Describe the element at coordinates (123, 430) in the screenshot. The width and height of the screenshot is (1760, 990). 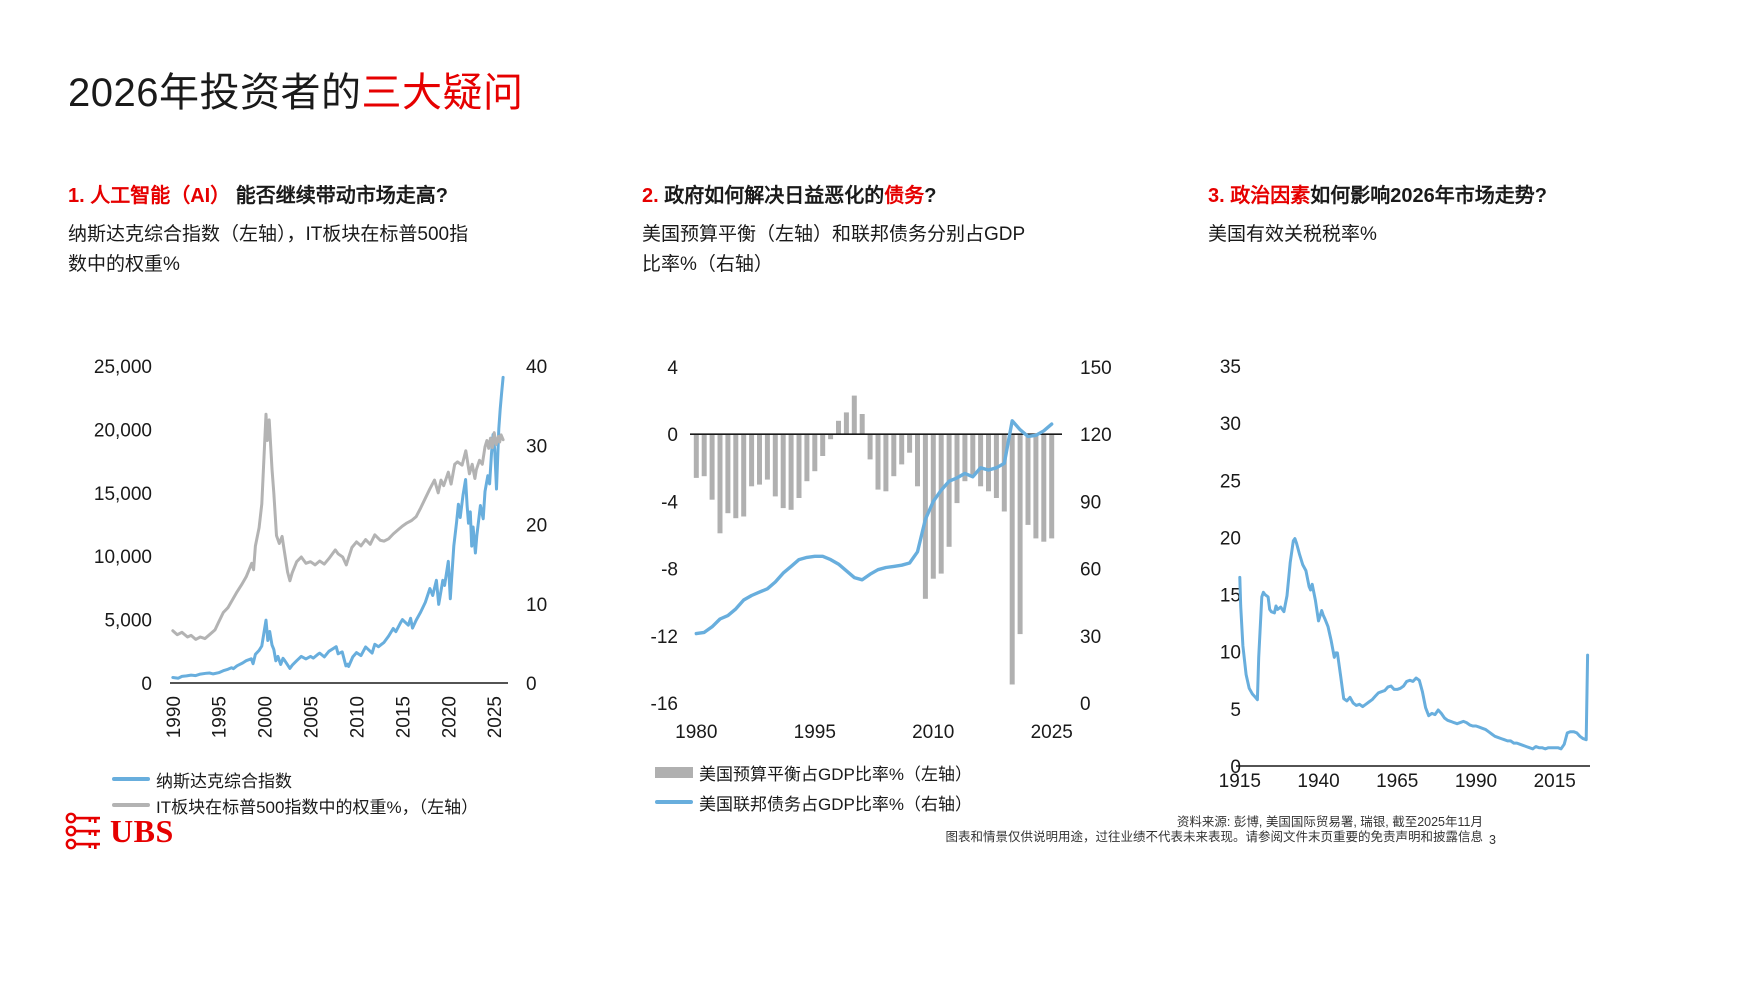
I see `axis-tick-label: 20,000` at that location.